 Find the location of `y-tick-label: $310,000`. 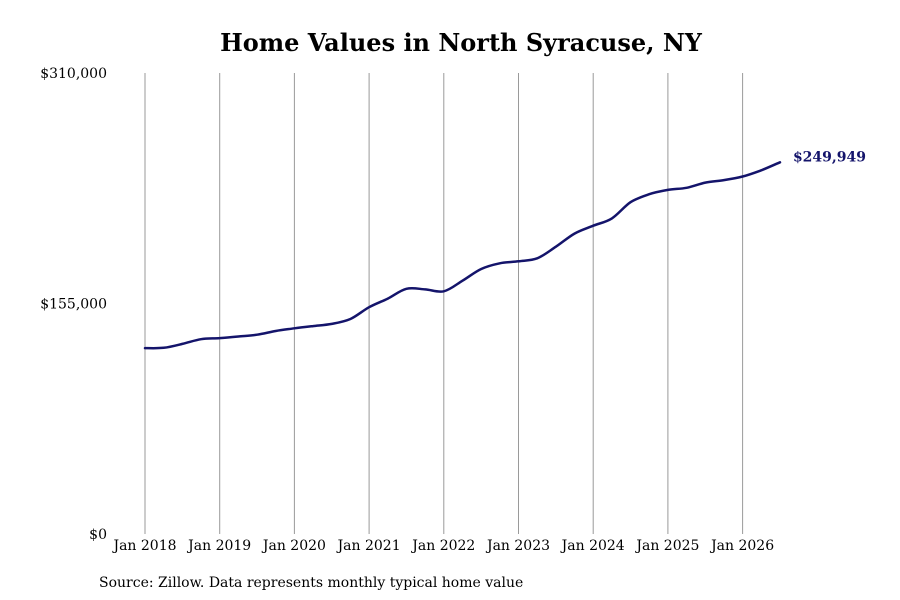

y-tick-label: $310,000 is located at coordinates (73, 74).